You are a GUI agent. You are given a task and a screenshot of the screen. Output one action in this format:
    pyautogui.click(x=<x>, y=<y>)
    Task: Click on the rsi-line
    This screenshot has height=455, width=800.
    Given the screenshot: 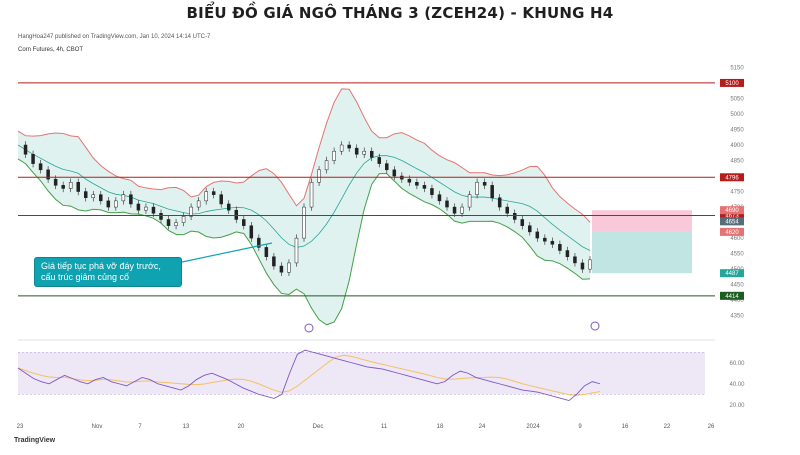 What is the action you would take?
    pyautogui.click(x=309, y=375)
    